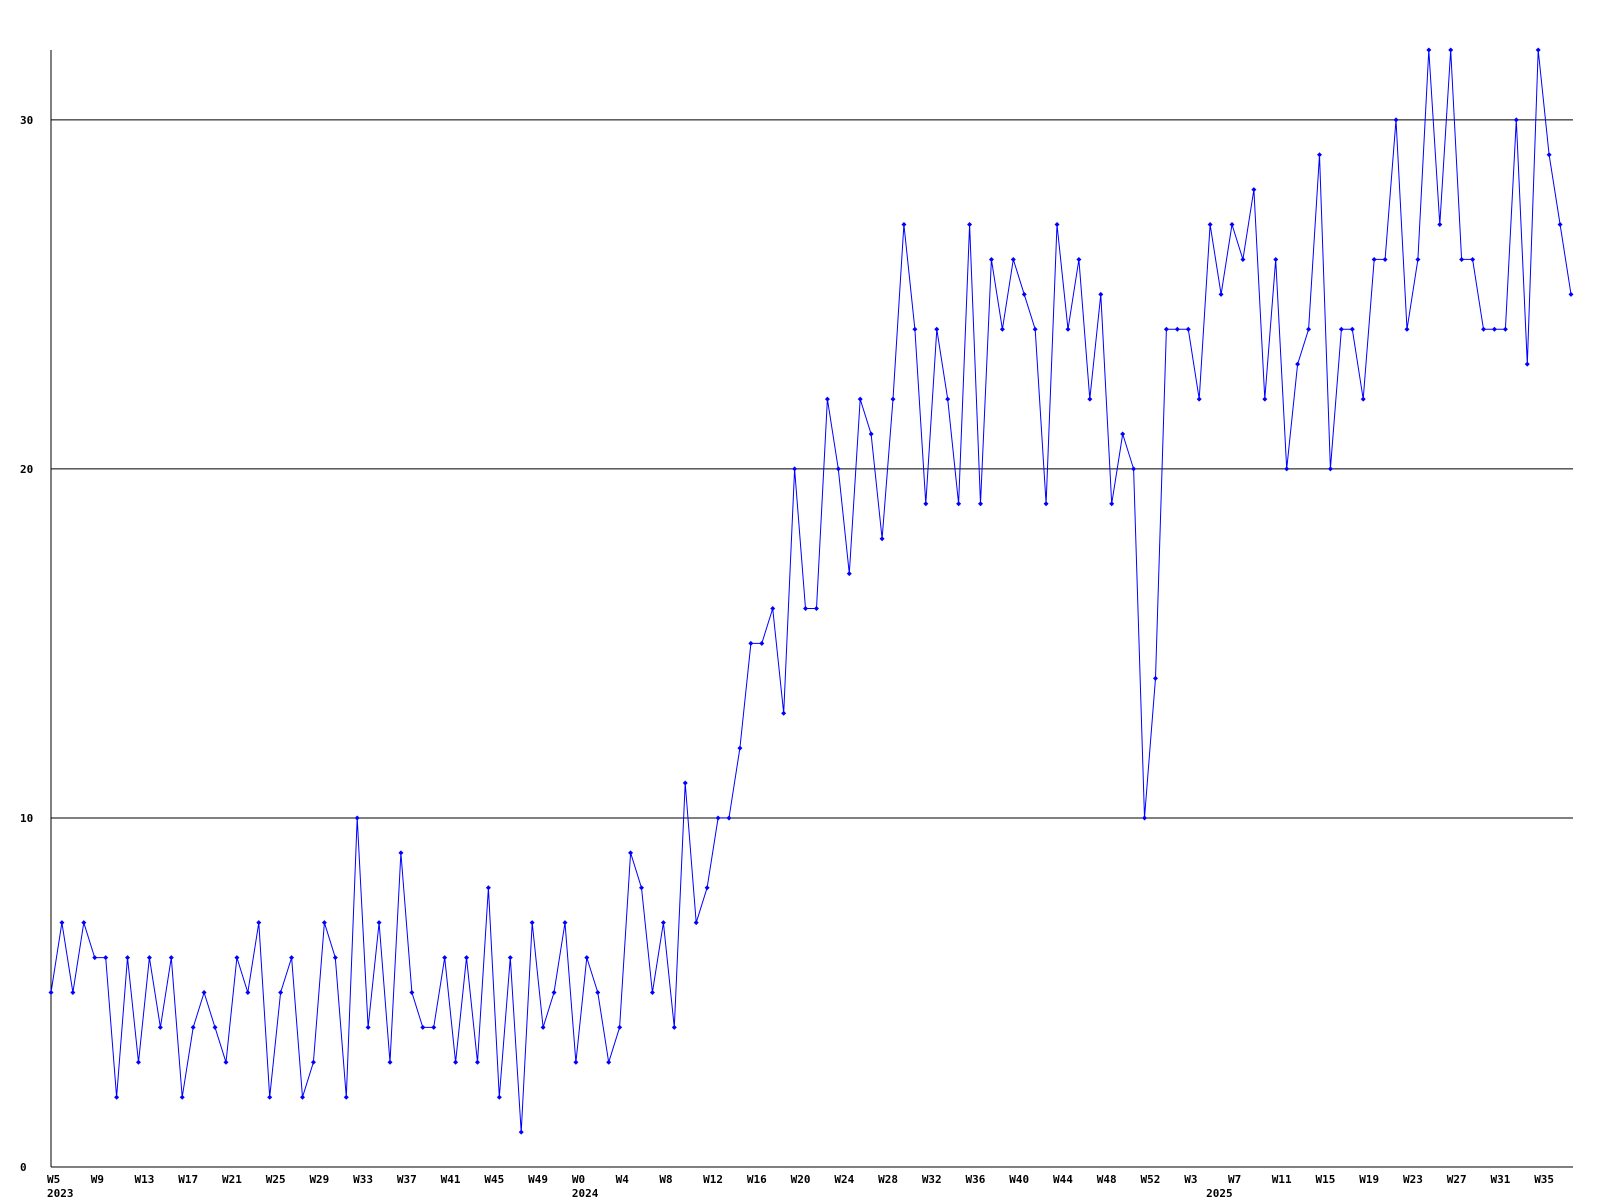  Describe the element at coordinates (844, 1179) in the screenshot. I see `x-tick-label: W24` at that location.